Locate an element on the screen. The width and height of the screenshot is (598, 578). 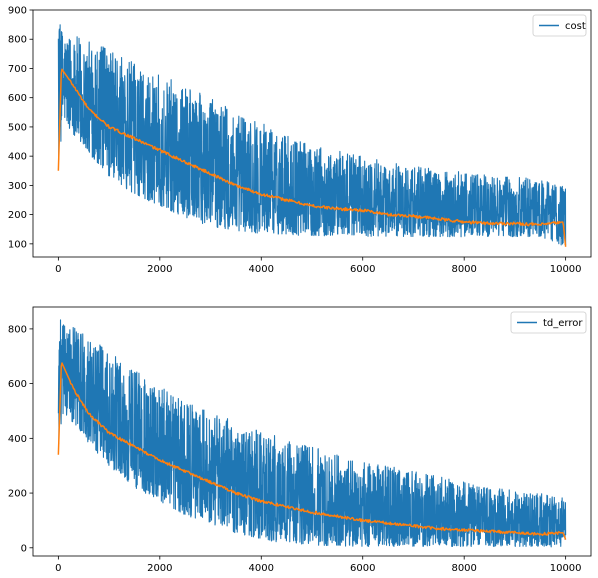
y-tick-label: 300 is located at coordinates (17, 186).